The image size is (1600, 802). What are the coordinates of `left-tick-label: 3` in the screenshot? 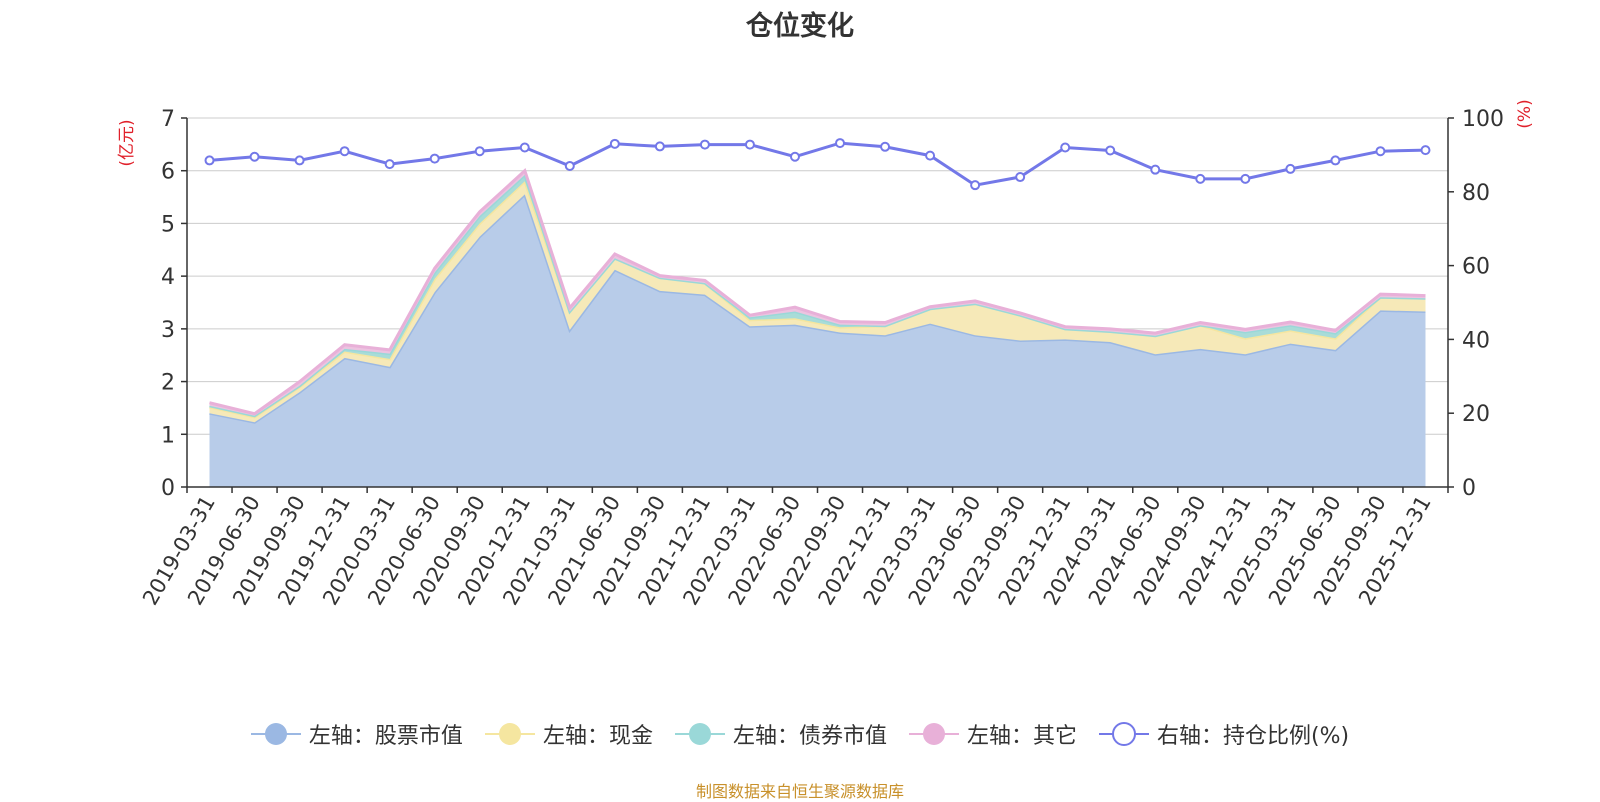 It's located at (168, 330).